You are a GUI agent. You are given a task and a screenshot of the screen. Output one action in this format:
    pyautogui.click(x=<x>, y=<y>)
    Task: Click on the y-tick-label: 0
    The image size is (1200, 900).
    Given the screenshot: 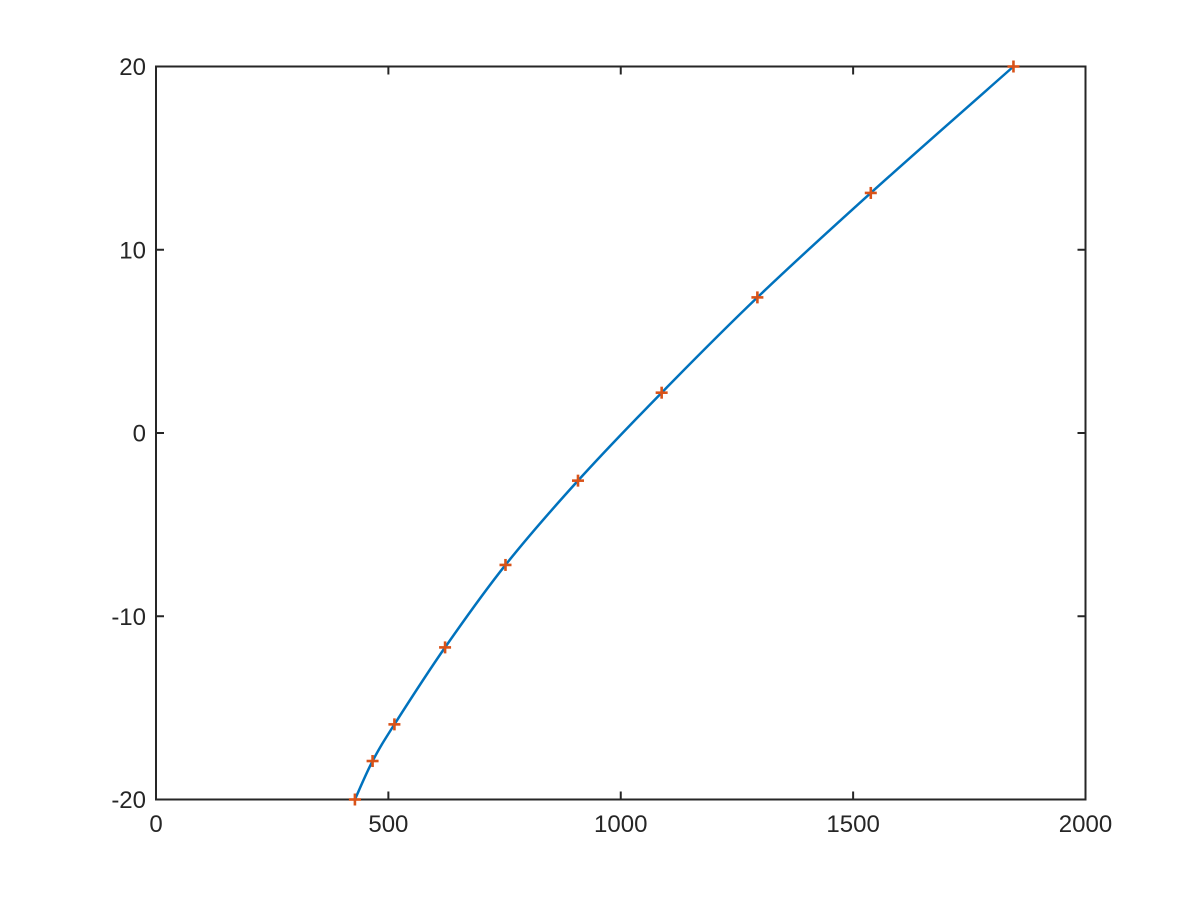 What is the action you would take?
    pyautogui.click(x=139, y=434)
    